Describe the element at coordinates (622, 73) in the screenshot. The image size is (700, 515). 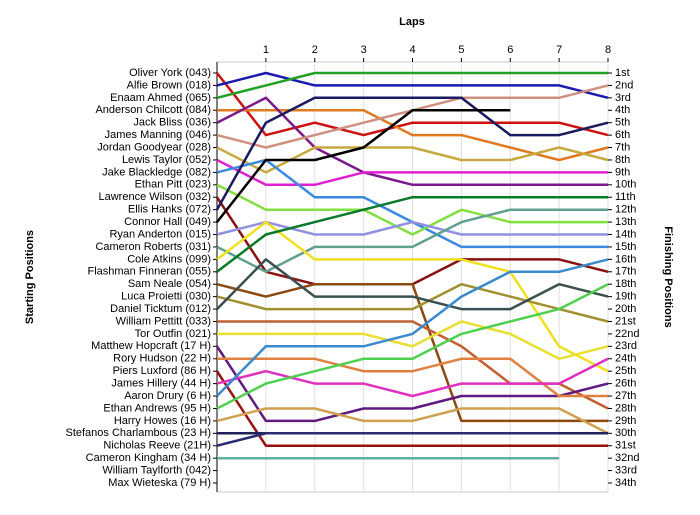
I see `y2-tick-label: 1st` at that location.